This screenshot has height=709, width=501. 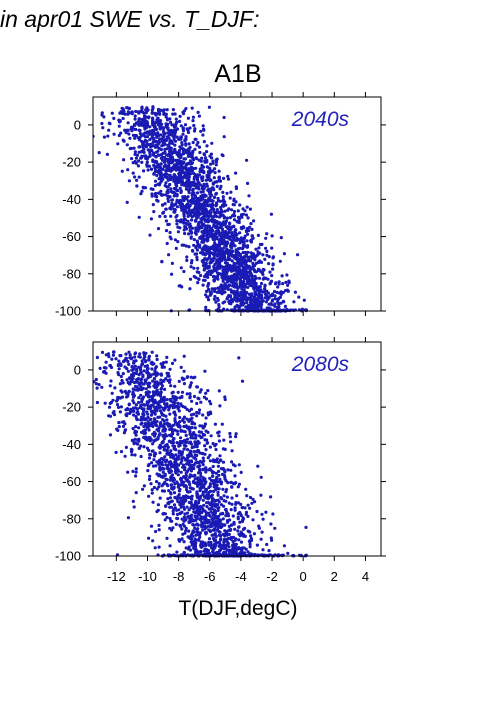 What do you see at coordinates (210, 576) in the screenshot?
I see `x-tick-label: -6` at bounding box center [210, 576].